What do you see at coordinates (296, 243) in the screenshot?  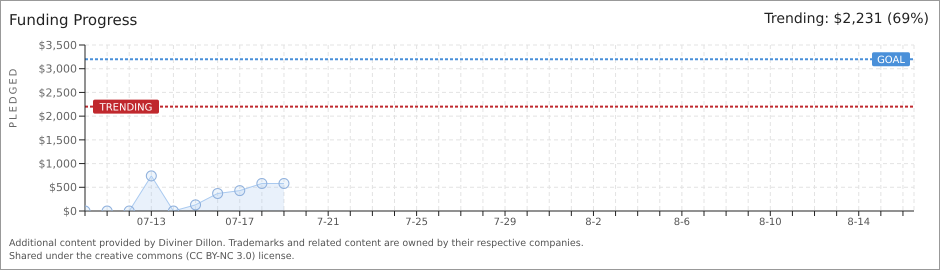 I see `text: Additional content provided by Diviner Dillon. Trademarks and related content are owned by their respective companies.` at bounding box center [296, 243].